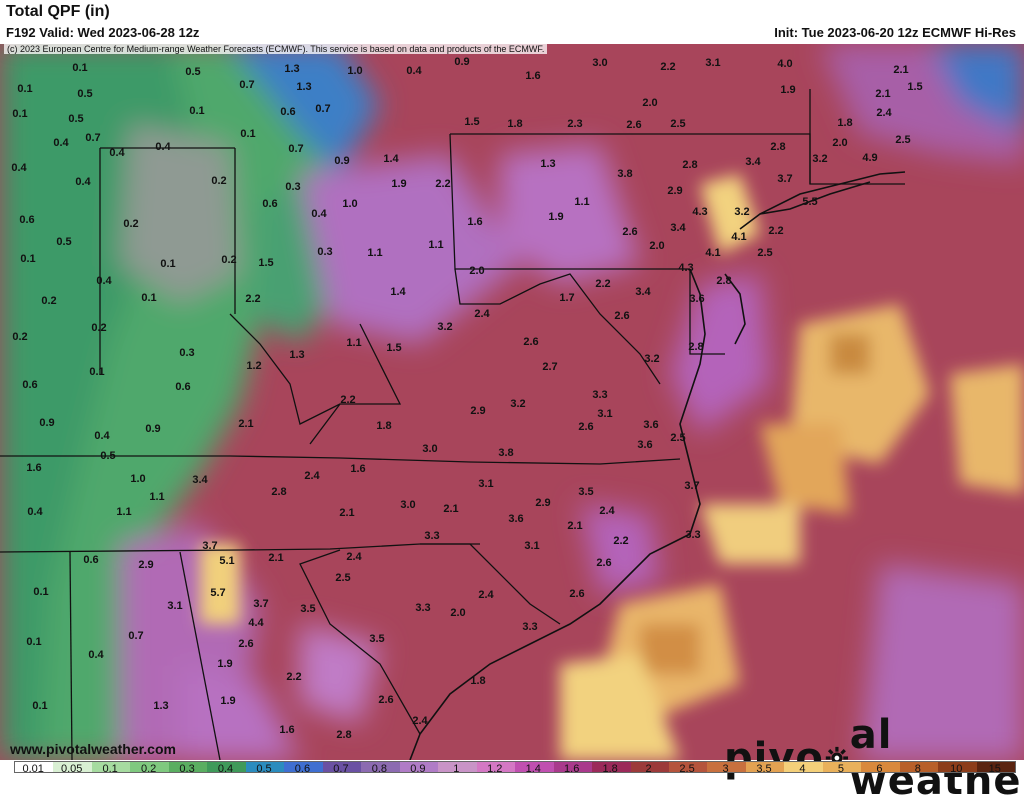 The width and height of the screenshot is (1024, 804). I want to click on precip-value-label: 2.2, so click(347, 400).